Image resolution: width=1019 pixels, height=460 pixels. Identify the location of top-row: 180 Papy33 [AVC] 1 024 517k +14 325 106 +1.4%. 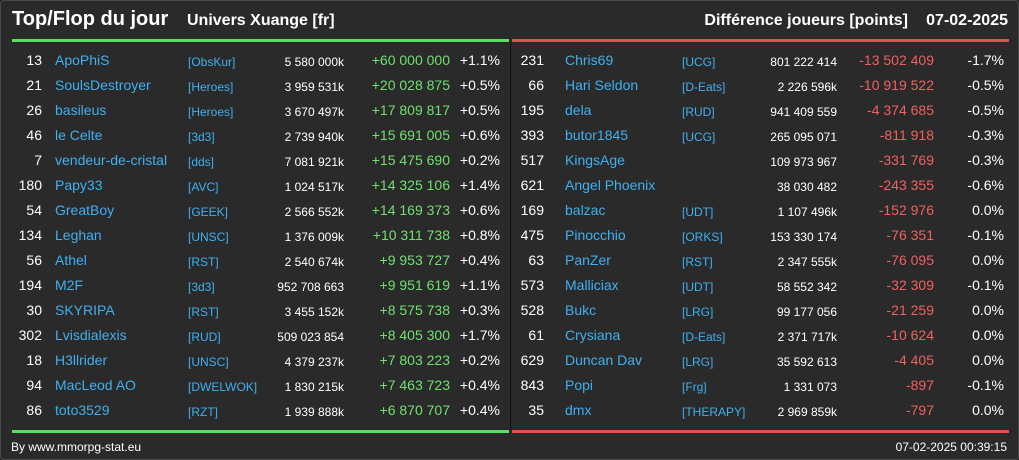
(260, 185).